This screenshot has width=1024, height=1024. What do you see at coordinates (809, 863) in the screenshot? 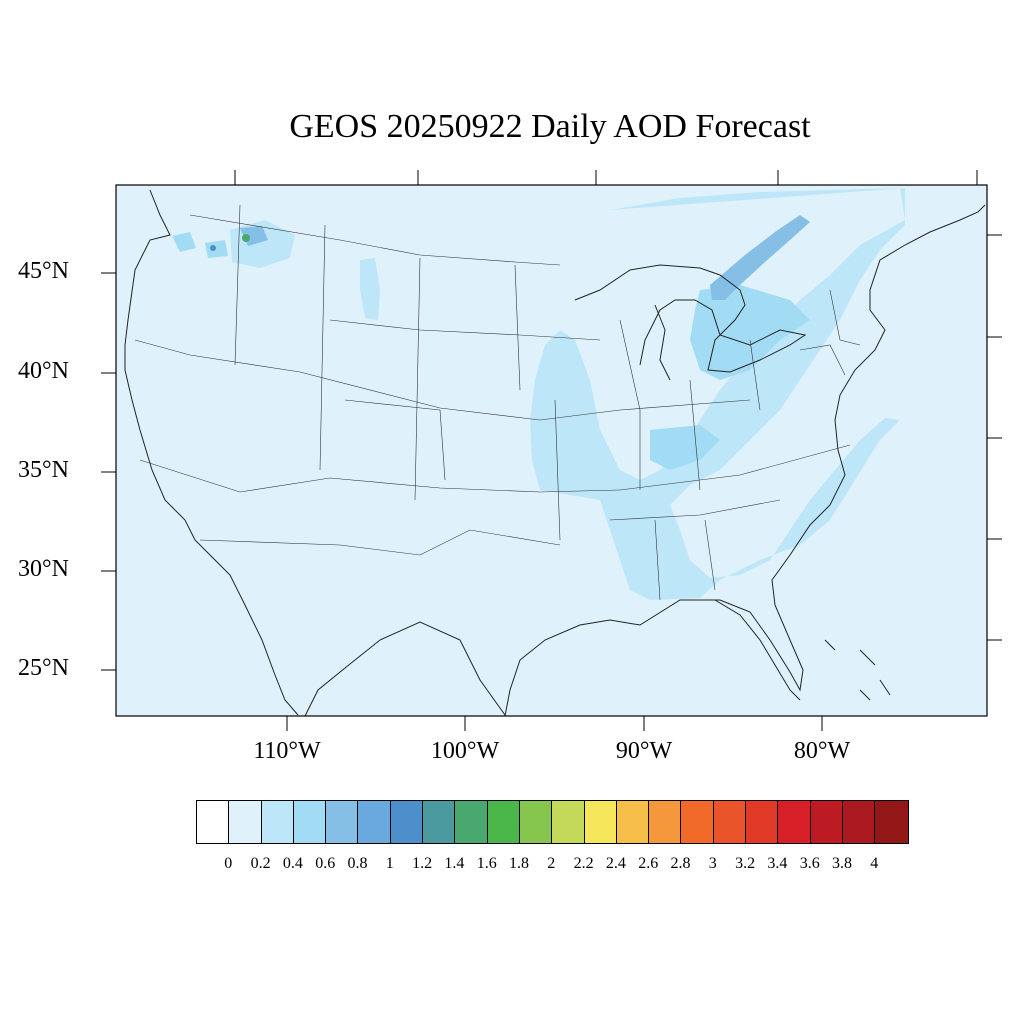
I see `colorbar-tick-label: 3.6` at bounding box center [809, 863].